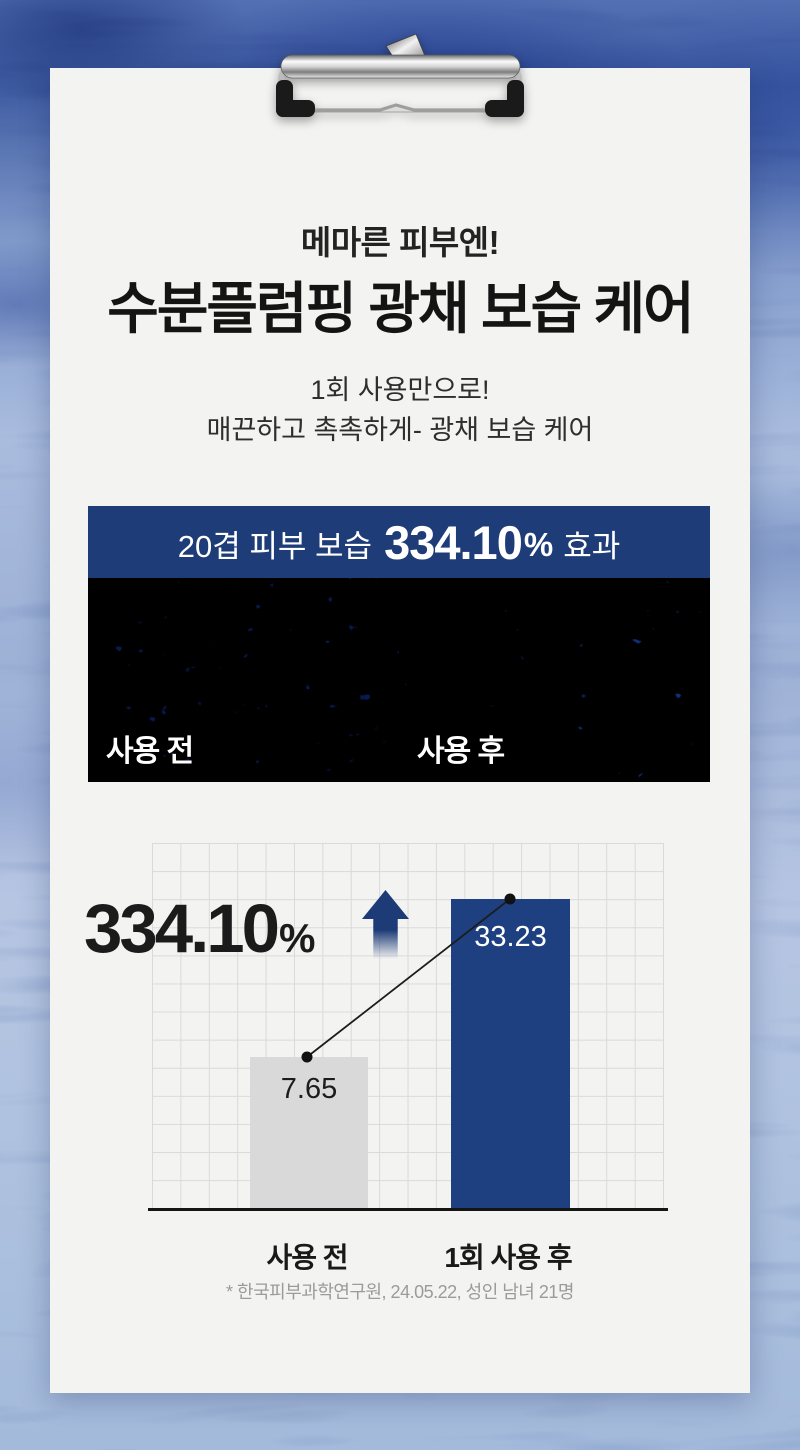 This screenshot has width=800, height=1450. Describe the element at coordinates (592, 546) in the screenshot. I see `banner-suffix: 효과` at that location.